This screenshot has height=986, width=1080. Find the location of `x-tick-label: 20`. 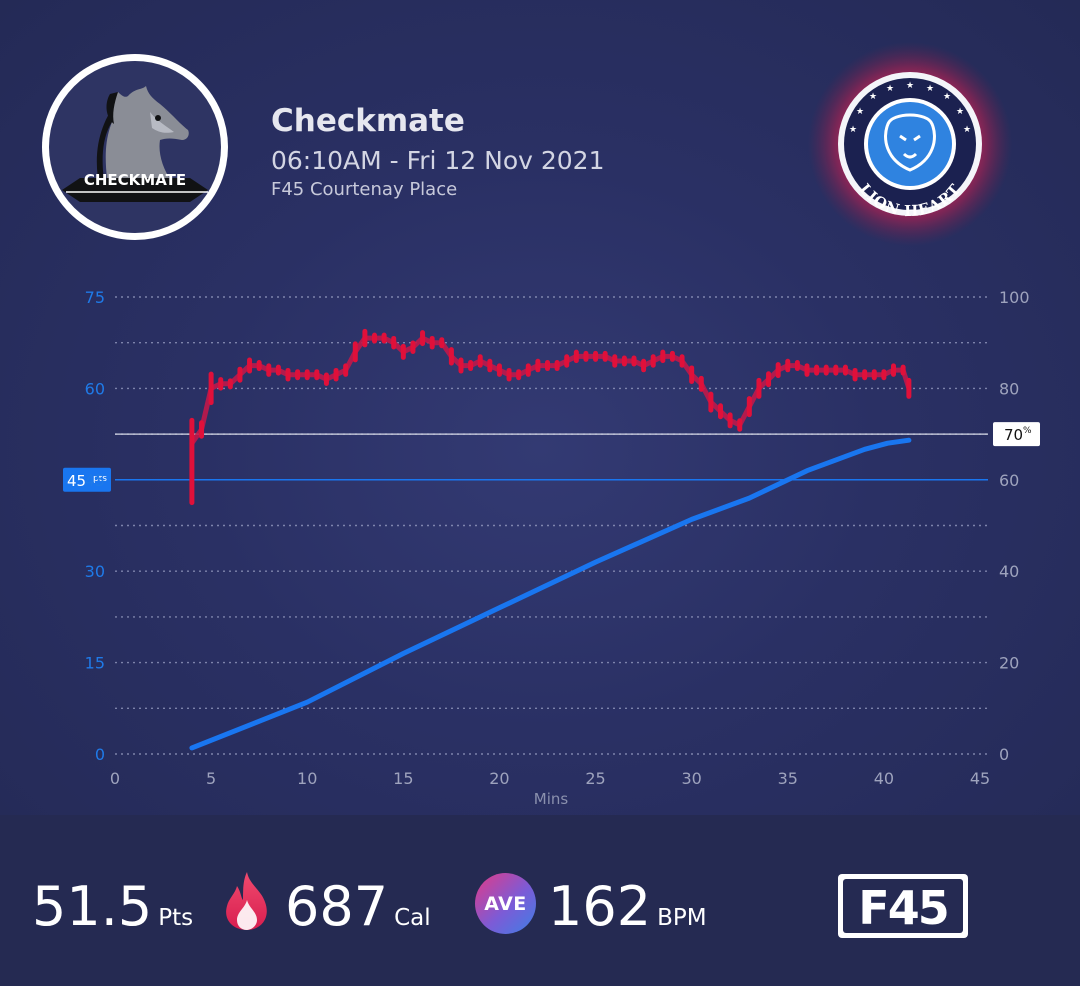

x-tick-label: 20 is located at coordinates (499, 778).